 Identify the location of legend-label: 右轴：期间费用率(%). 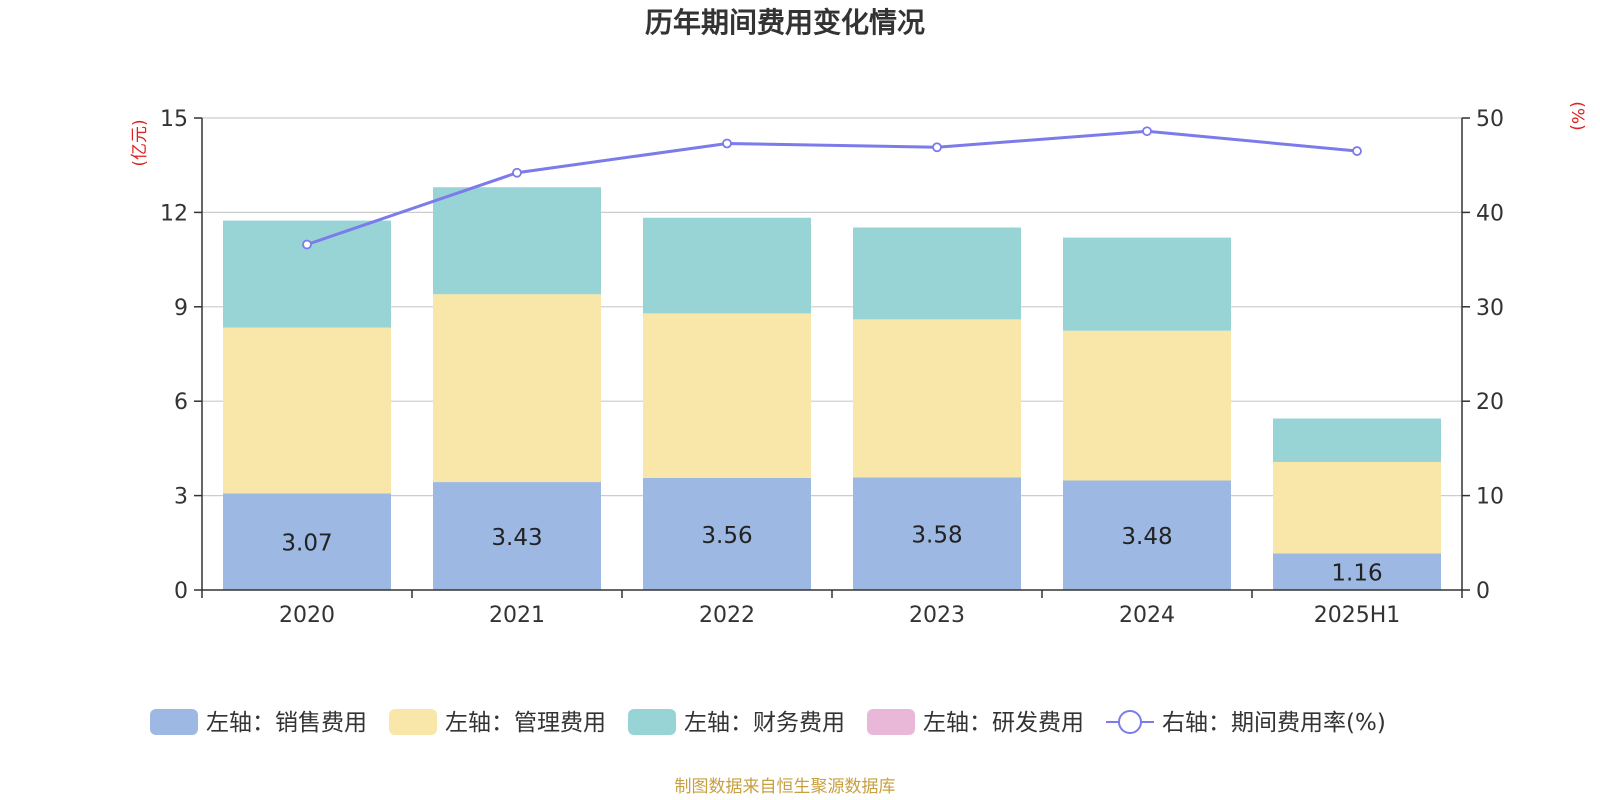
(1274, 723).